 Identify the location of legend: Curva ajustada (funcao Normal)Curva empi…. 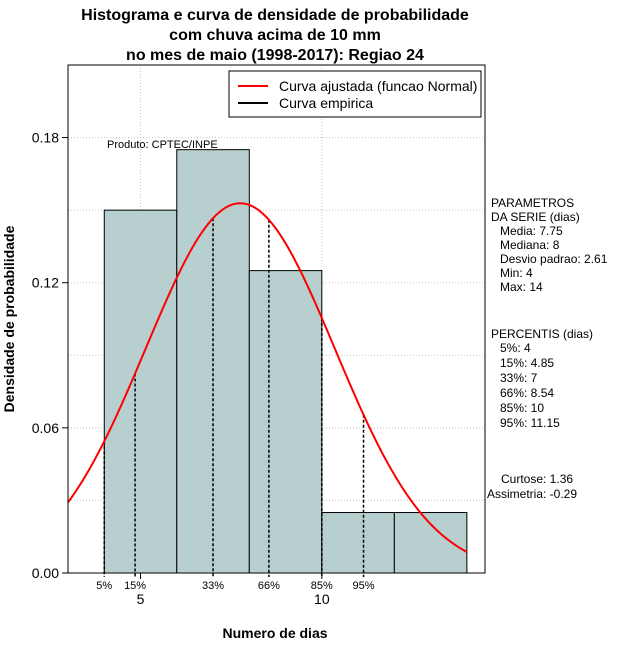
(355, 94).